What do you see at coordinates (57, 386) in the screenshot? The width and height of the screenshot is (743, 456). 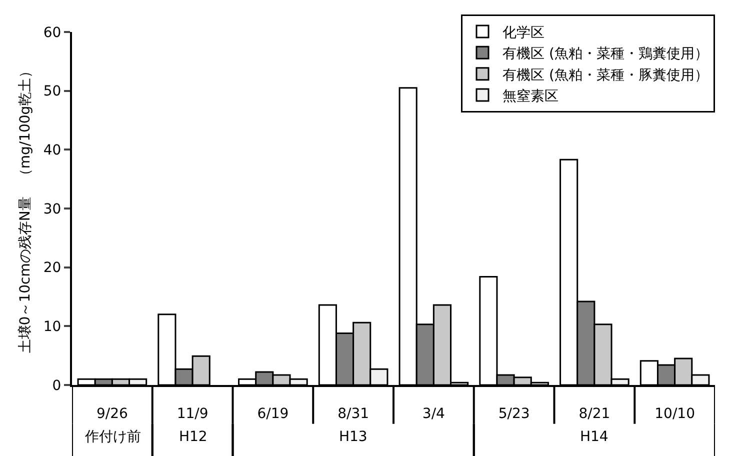 I see `y-tick-label: 0` at bounding box center [57, 386].